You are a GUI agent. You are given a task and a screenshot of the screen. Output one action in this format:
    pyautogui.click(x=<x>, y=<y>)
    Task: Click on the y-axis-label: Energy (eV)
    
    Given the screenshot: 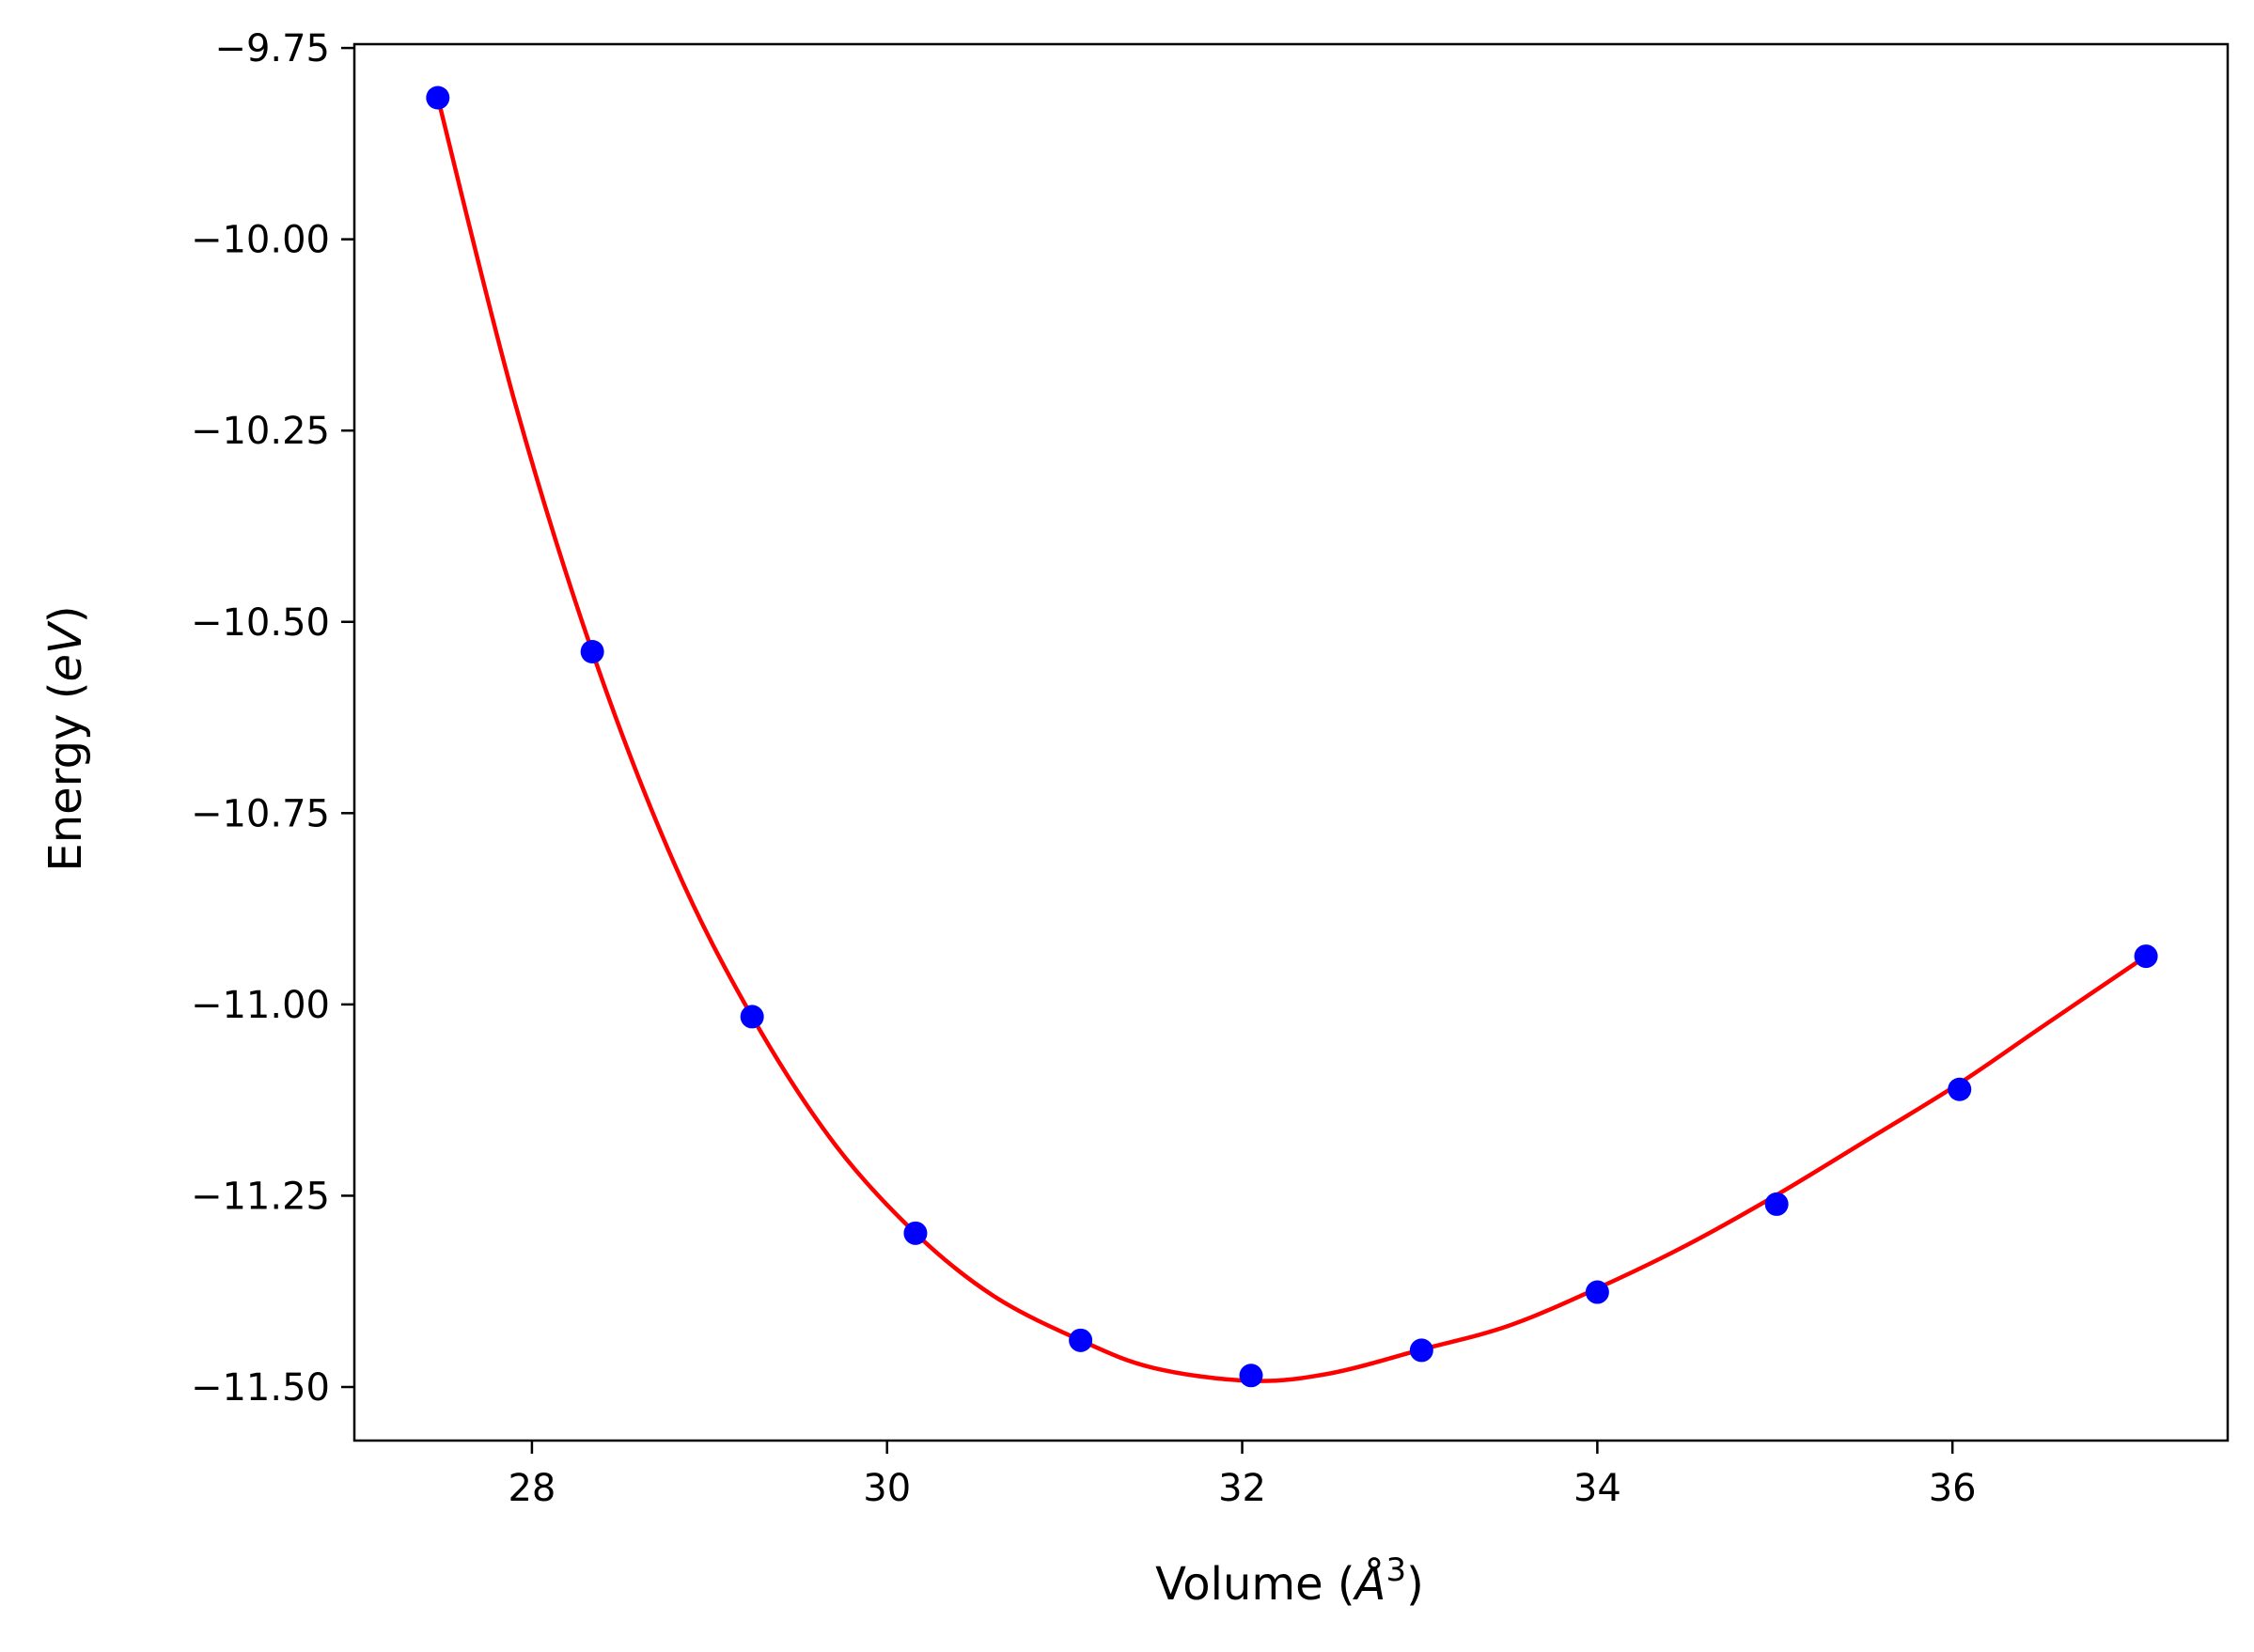 What is the action you would take?
    pyautogui.click(x=65, y=738)
    